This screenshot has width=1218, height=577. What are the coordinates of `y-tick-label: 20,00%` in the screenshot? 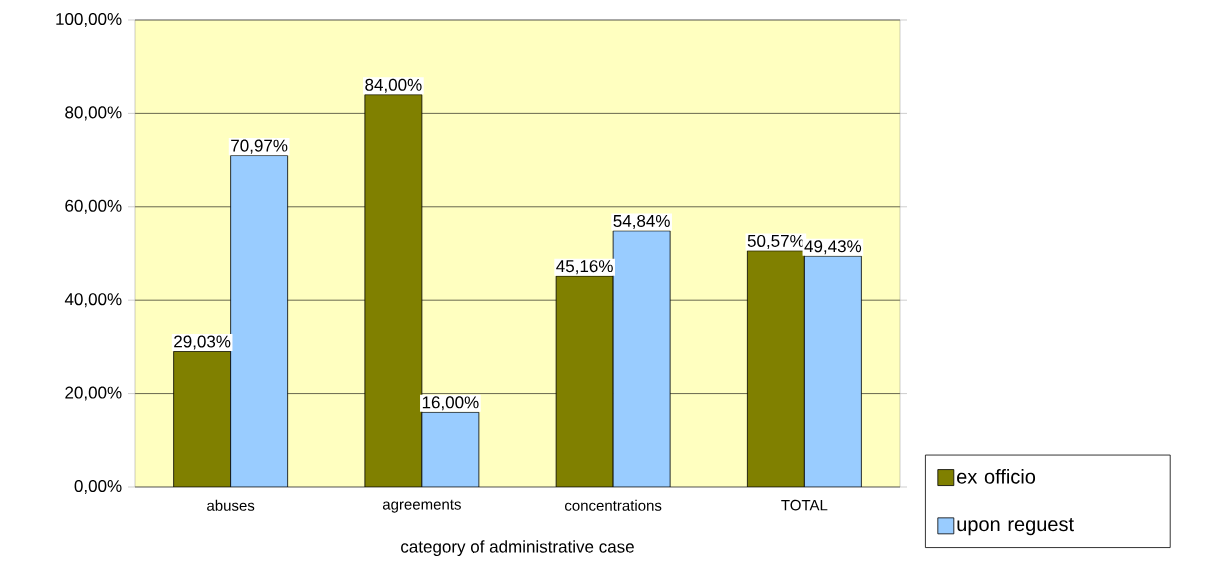 It's located at (93, 393).